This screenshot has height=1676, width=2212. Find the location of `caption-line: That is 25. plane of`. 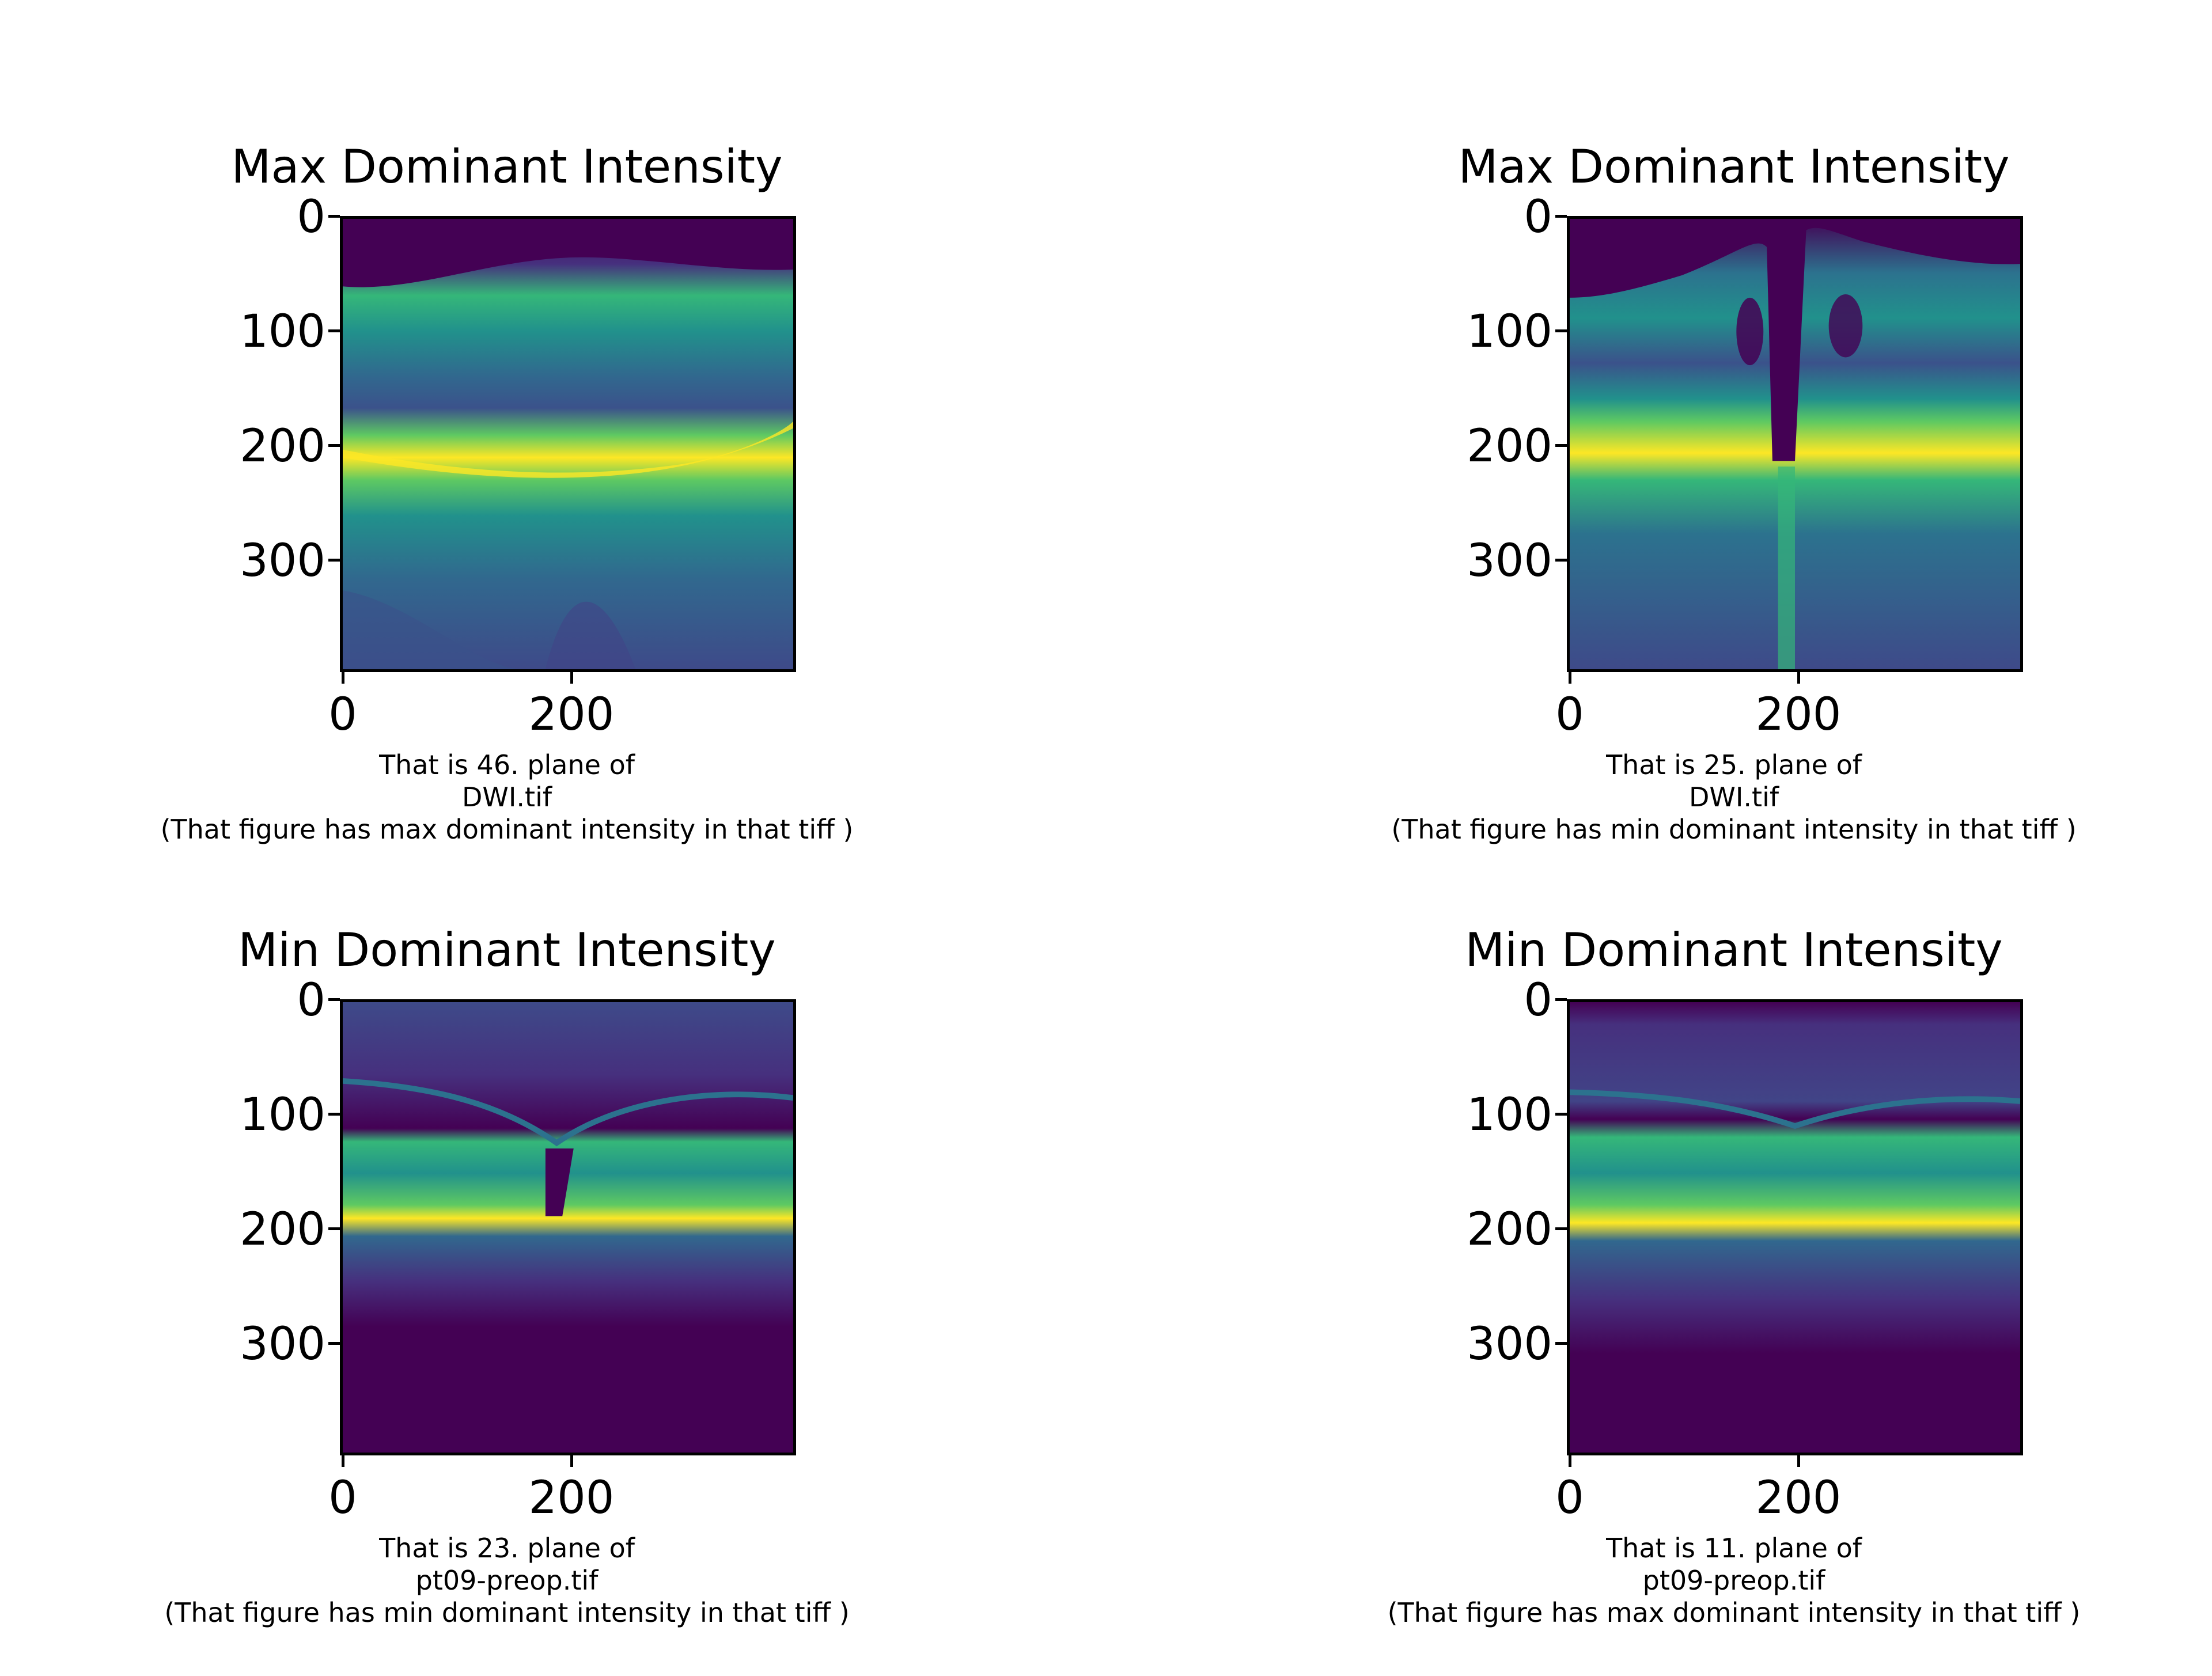

caption-line: That is 25. plane of is located at coordinates (1734, 764).